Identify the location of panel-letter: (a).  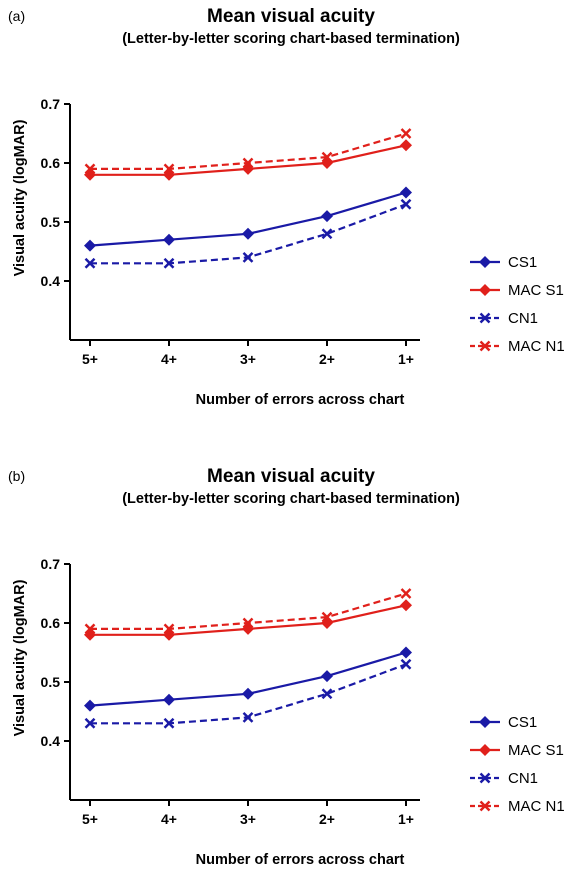
(17, 16).